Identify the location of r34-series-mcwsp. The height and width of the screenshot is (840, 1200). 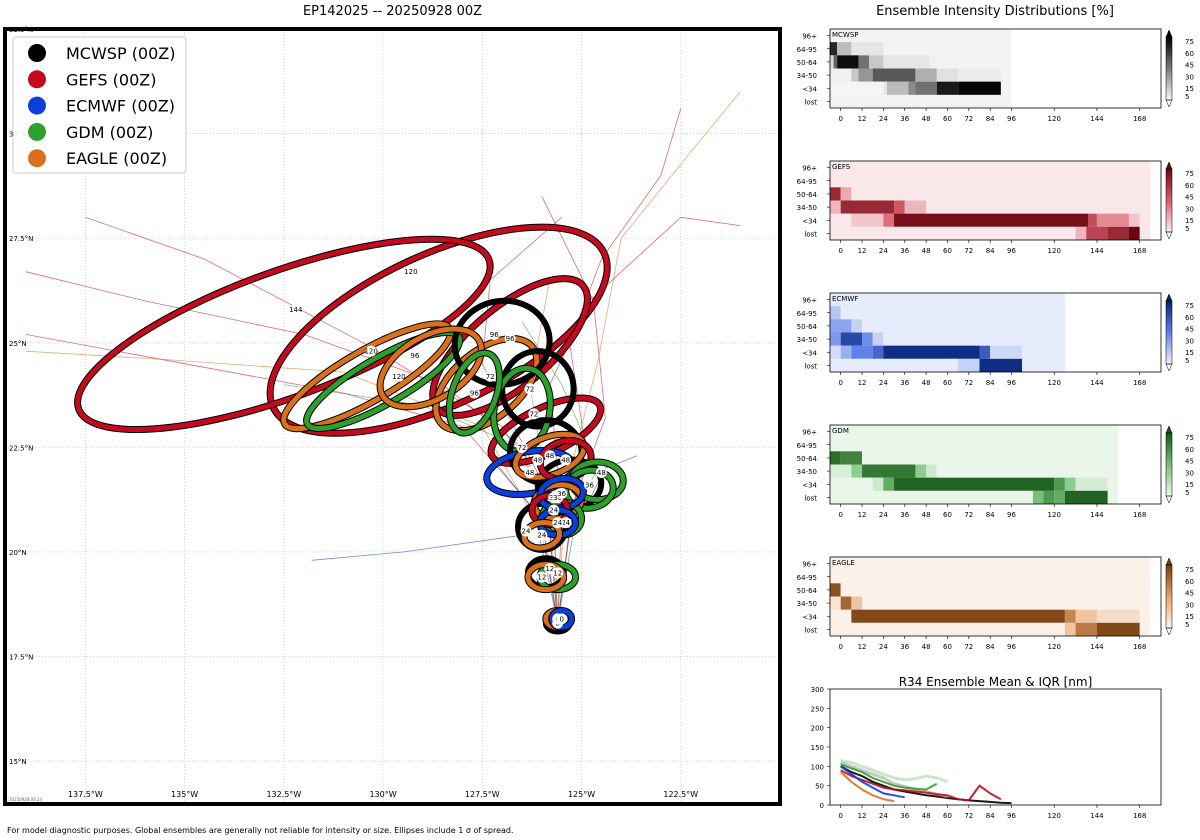
(926, 785).